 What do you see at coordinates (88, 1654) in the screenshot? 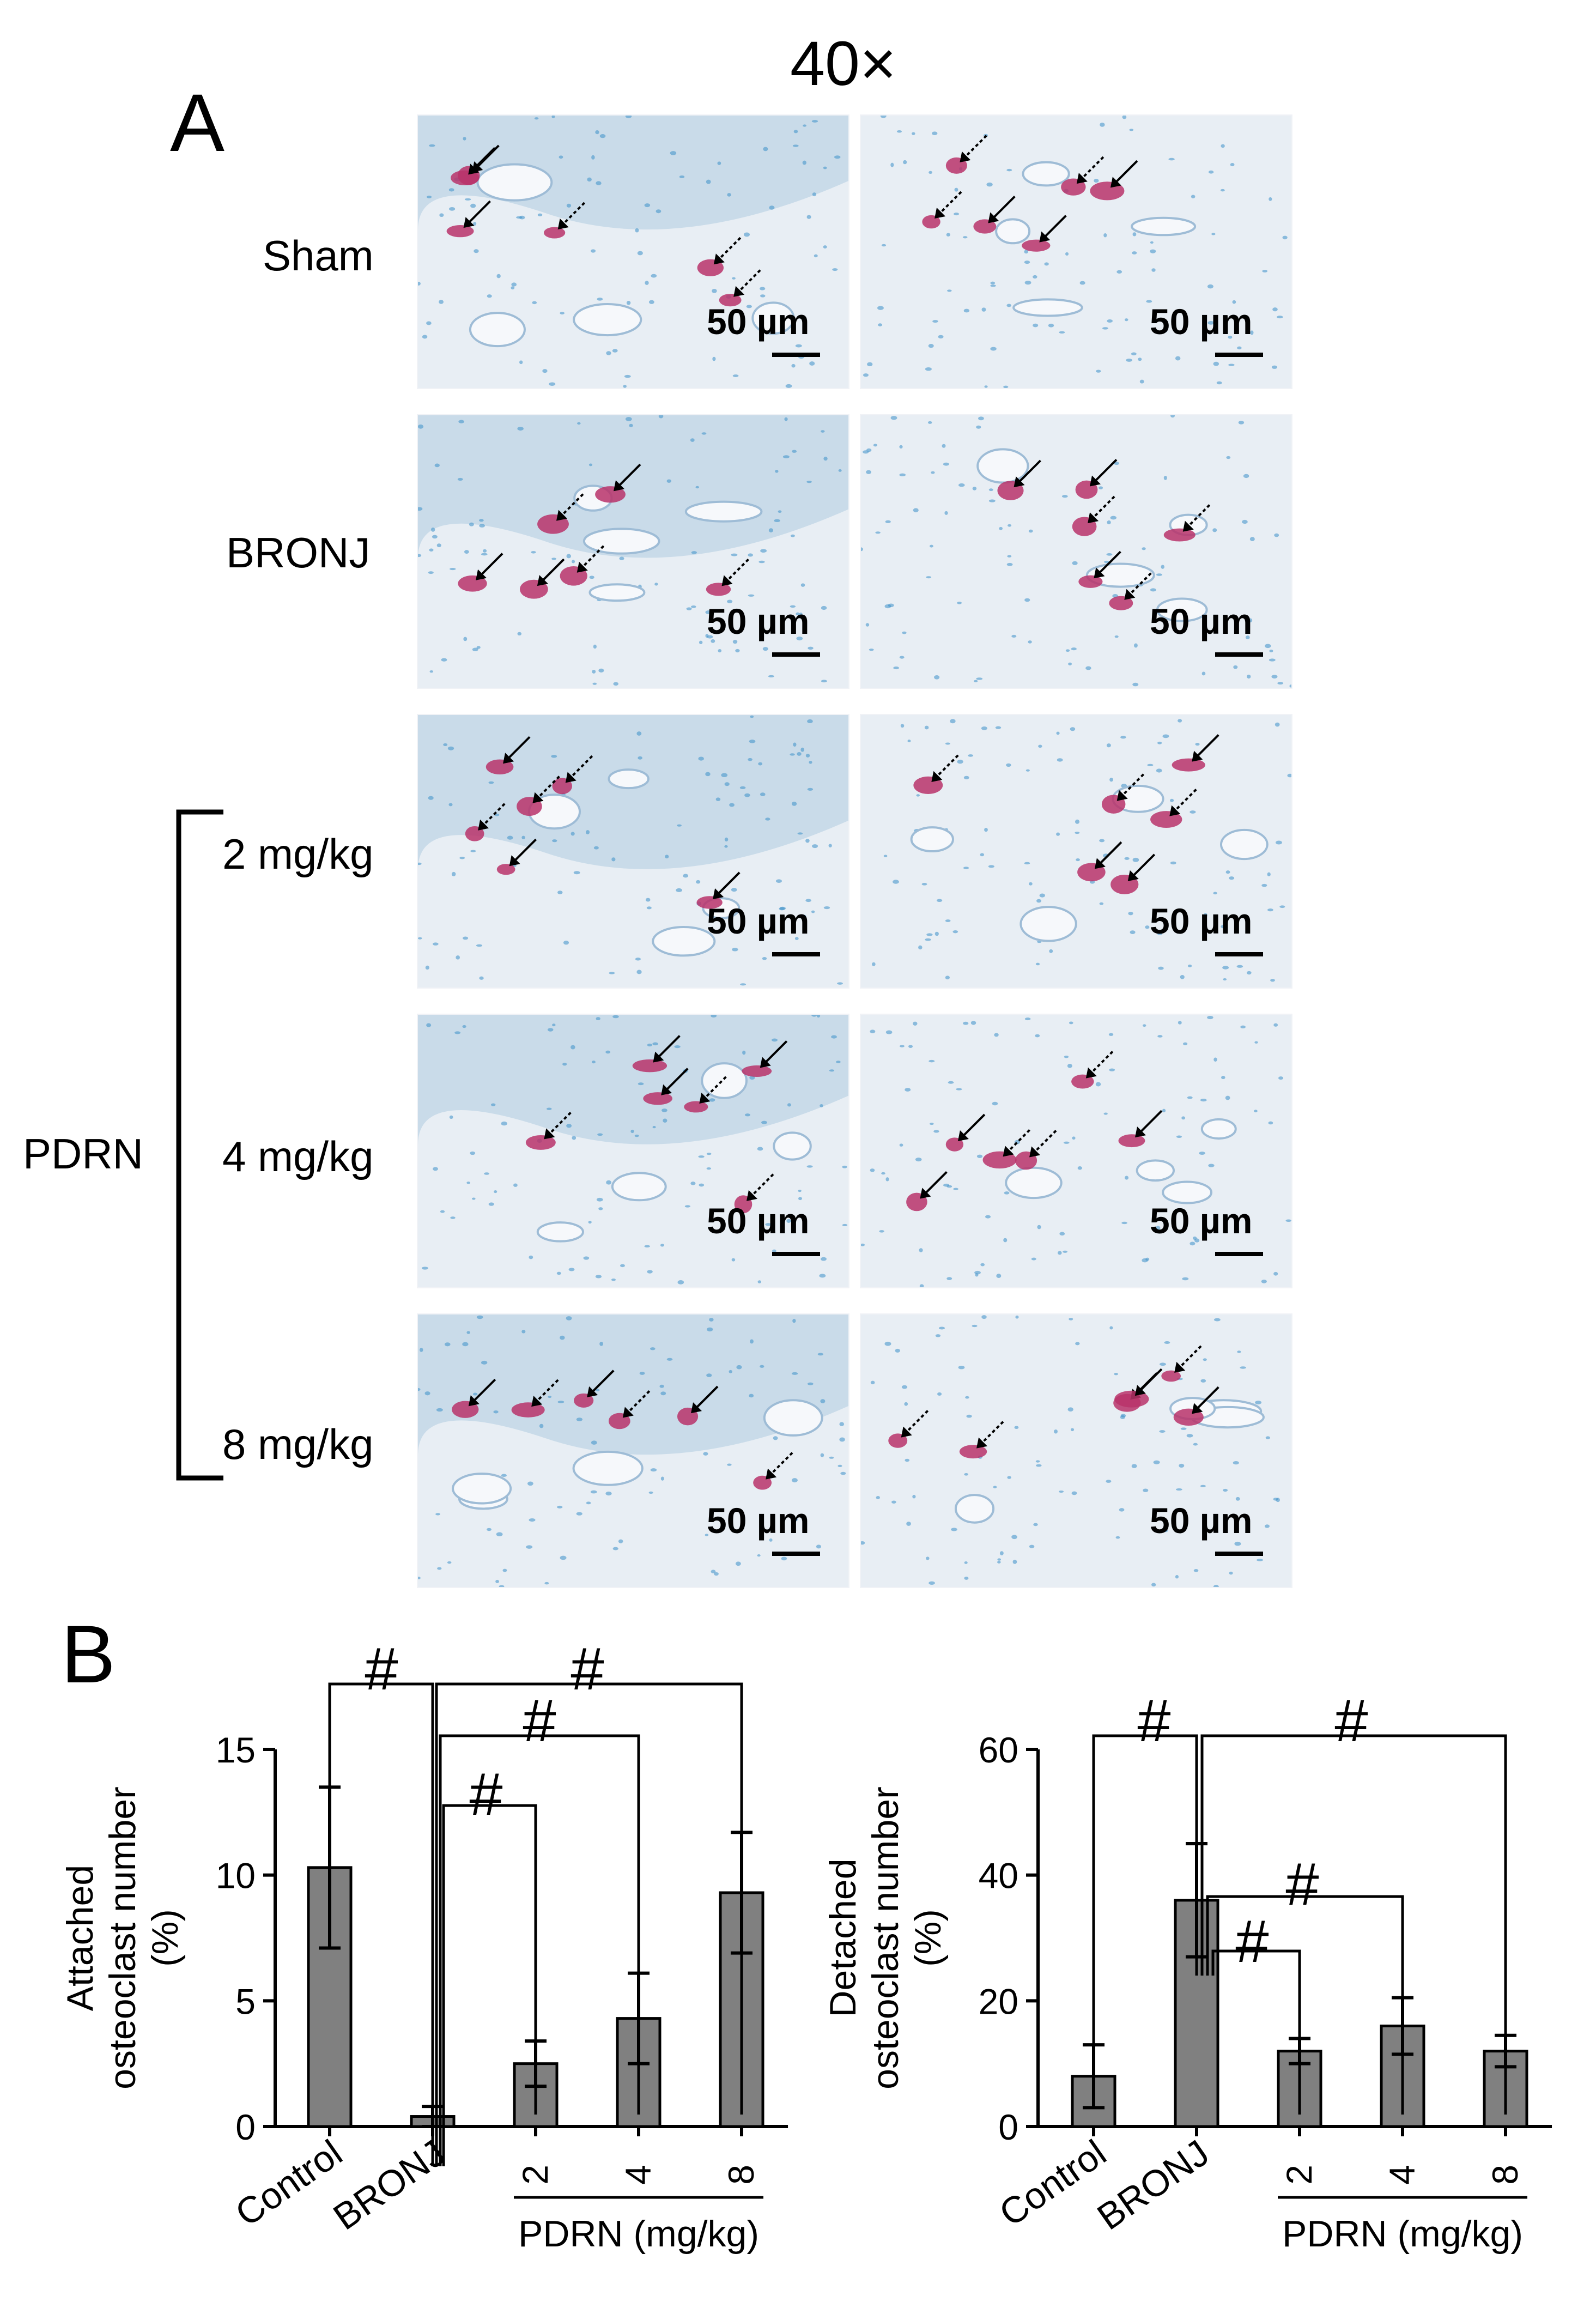
I see `panel-b-letter: B` at bounding box center [88, 1654].